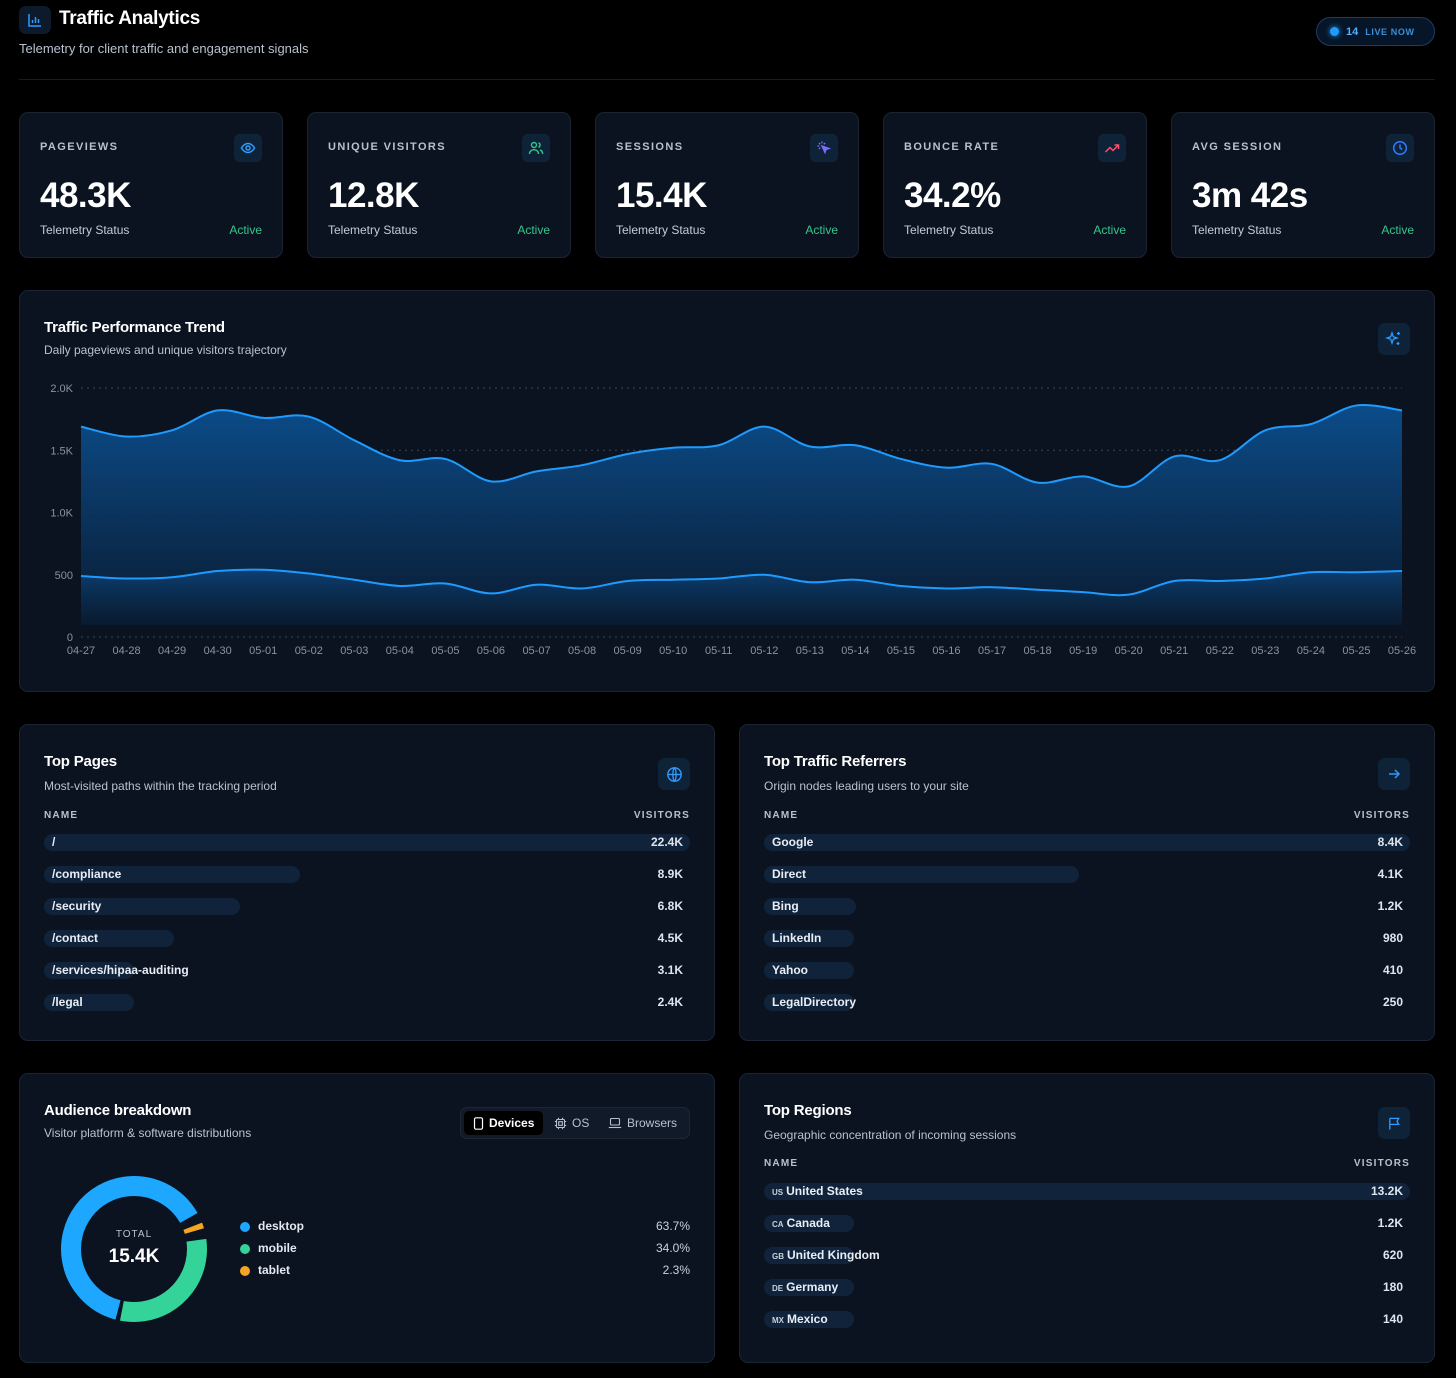 The height and width of the screenshot is (1378, 1456). I want to click on legend-item: tablet 2.3%, so click(465, 1271).